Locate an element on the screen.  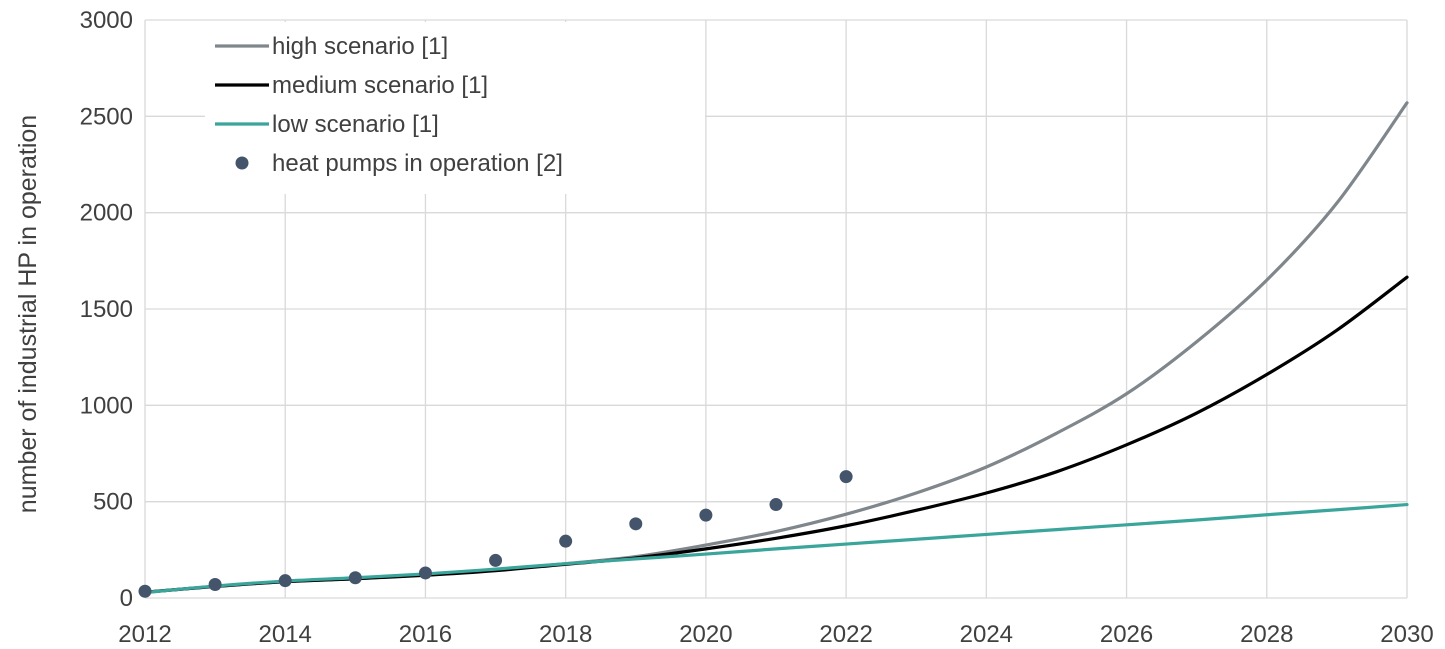
data-point-2021 is located at coordinates (776, 505).